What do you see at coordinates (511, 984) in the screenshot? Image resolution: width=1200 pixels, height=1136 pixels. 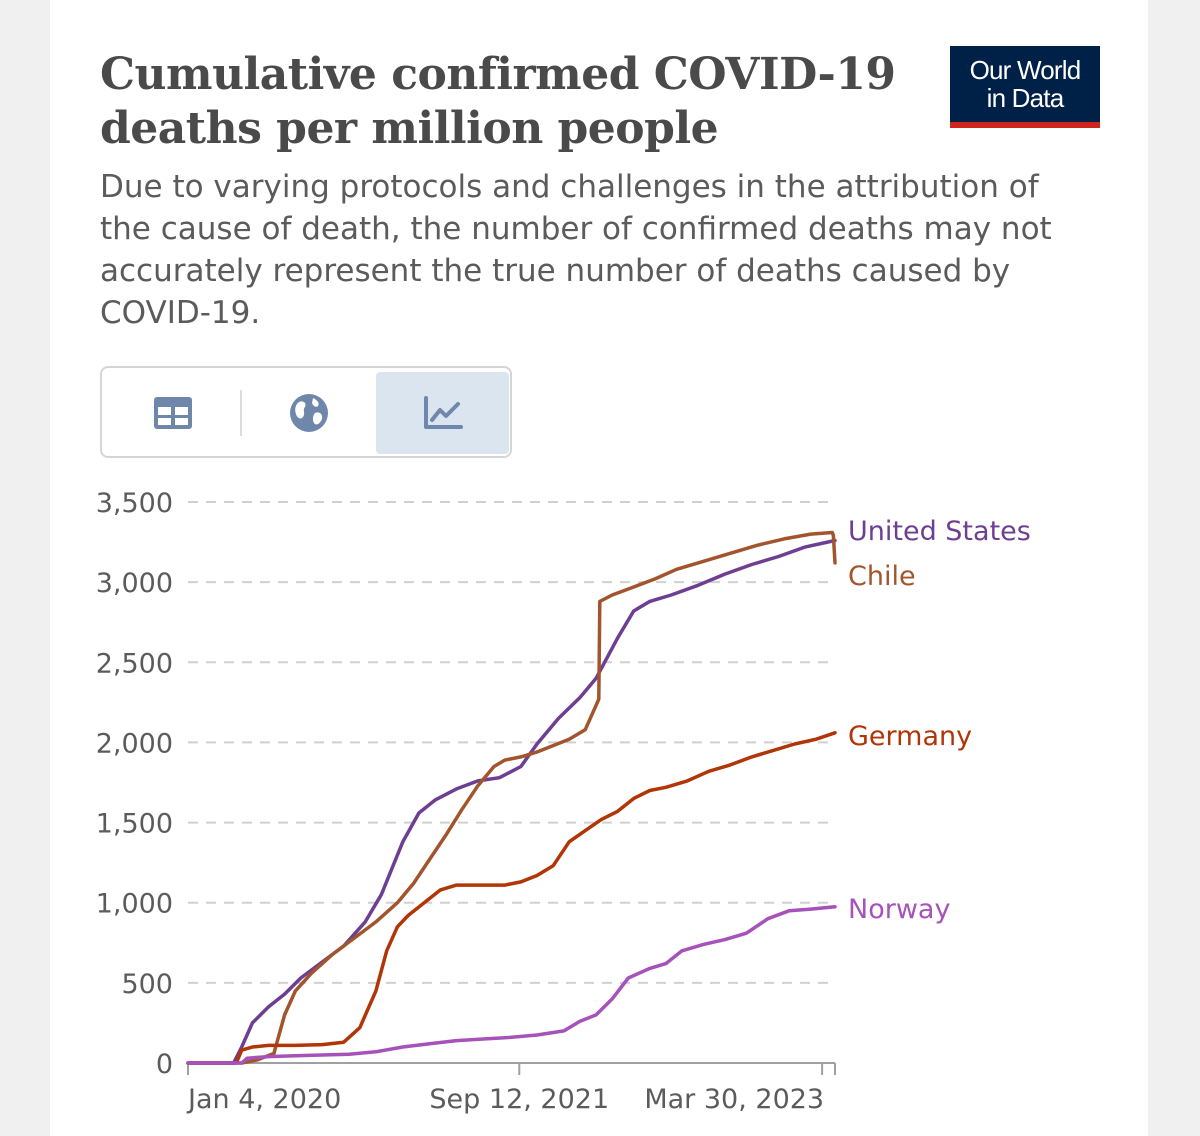 I see `series-line-norway` at bounding box center [511, 984].